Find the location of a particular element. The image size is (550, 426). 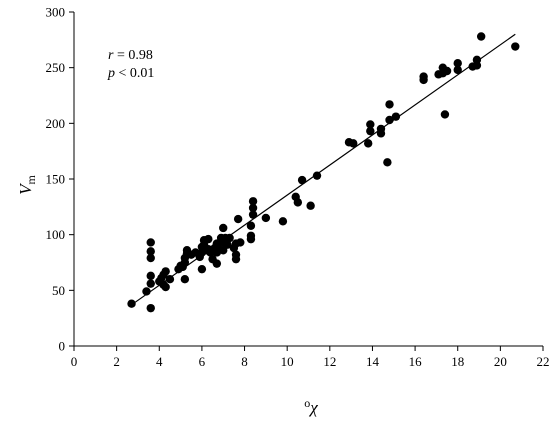

x-tick-label: 4 is located at coordinates (159, 361).